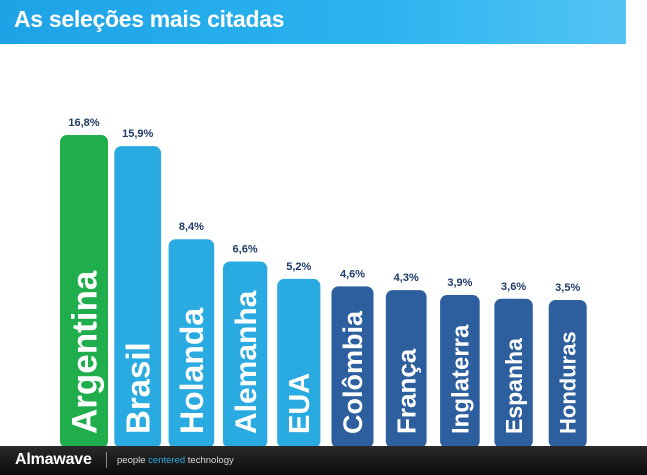 This screenshot has height=475, width=647. What do you see at coordinates (209, 460) in the screenshot?
I see `tagline-part: technology` at bounding box center [209, 460].